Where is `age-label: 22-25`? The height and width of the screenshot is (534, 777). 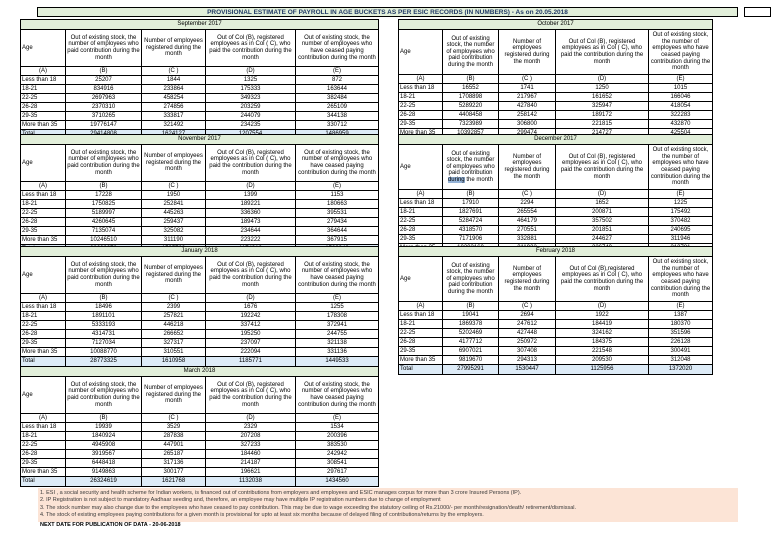
age-label: 22-25 is located at coordinates (43, 98).